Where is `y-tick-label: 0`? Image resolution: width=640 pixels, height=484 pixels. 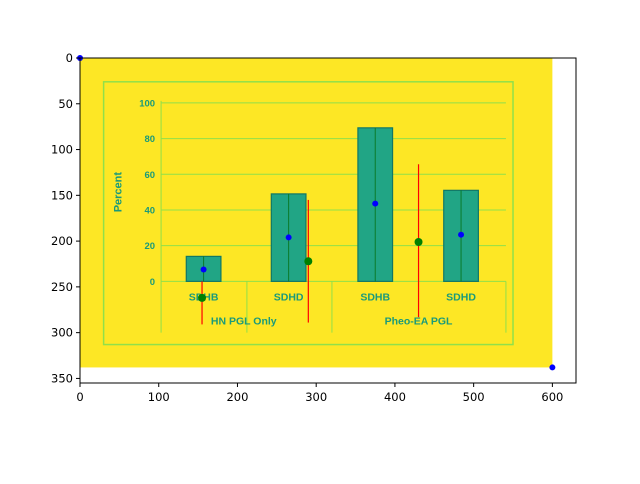
y-tick-label: 0 is located at coordinates (69, 58).